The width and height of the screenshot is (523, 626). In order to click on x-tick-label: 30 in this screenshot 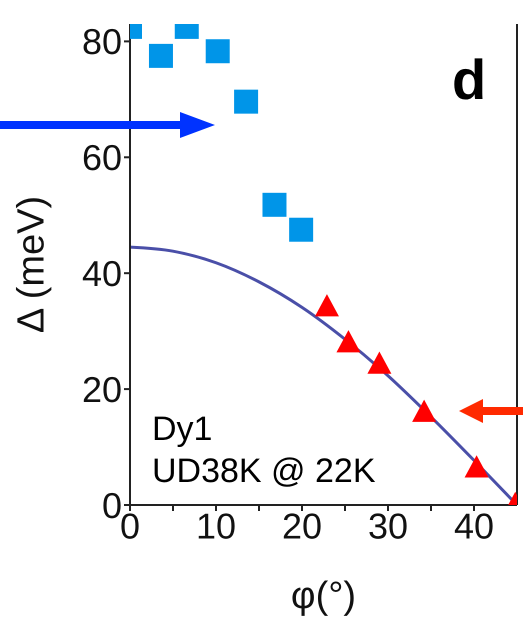, I will do `click(388, 526)`.